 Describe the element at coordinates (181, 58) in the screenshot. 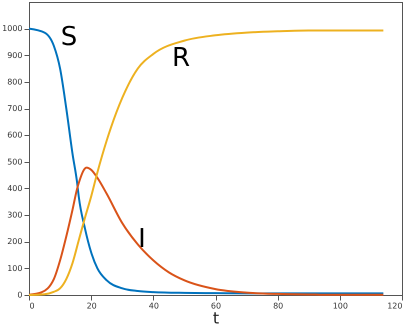

I see `series-label: R` at that location.